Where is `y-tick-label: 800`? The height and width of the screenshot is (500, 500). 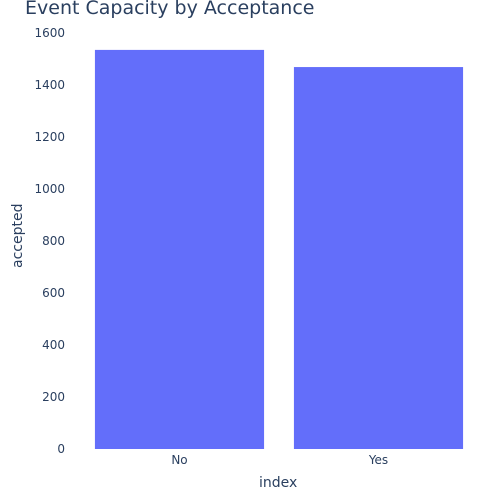
y-tick-label: 800 is located at coordinates (53, 241).